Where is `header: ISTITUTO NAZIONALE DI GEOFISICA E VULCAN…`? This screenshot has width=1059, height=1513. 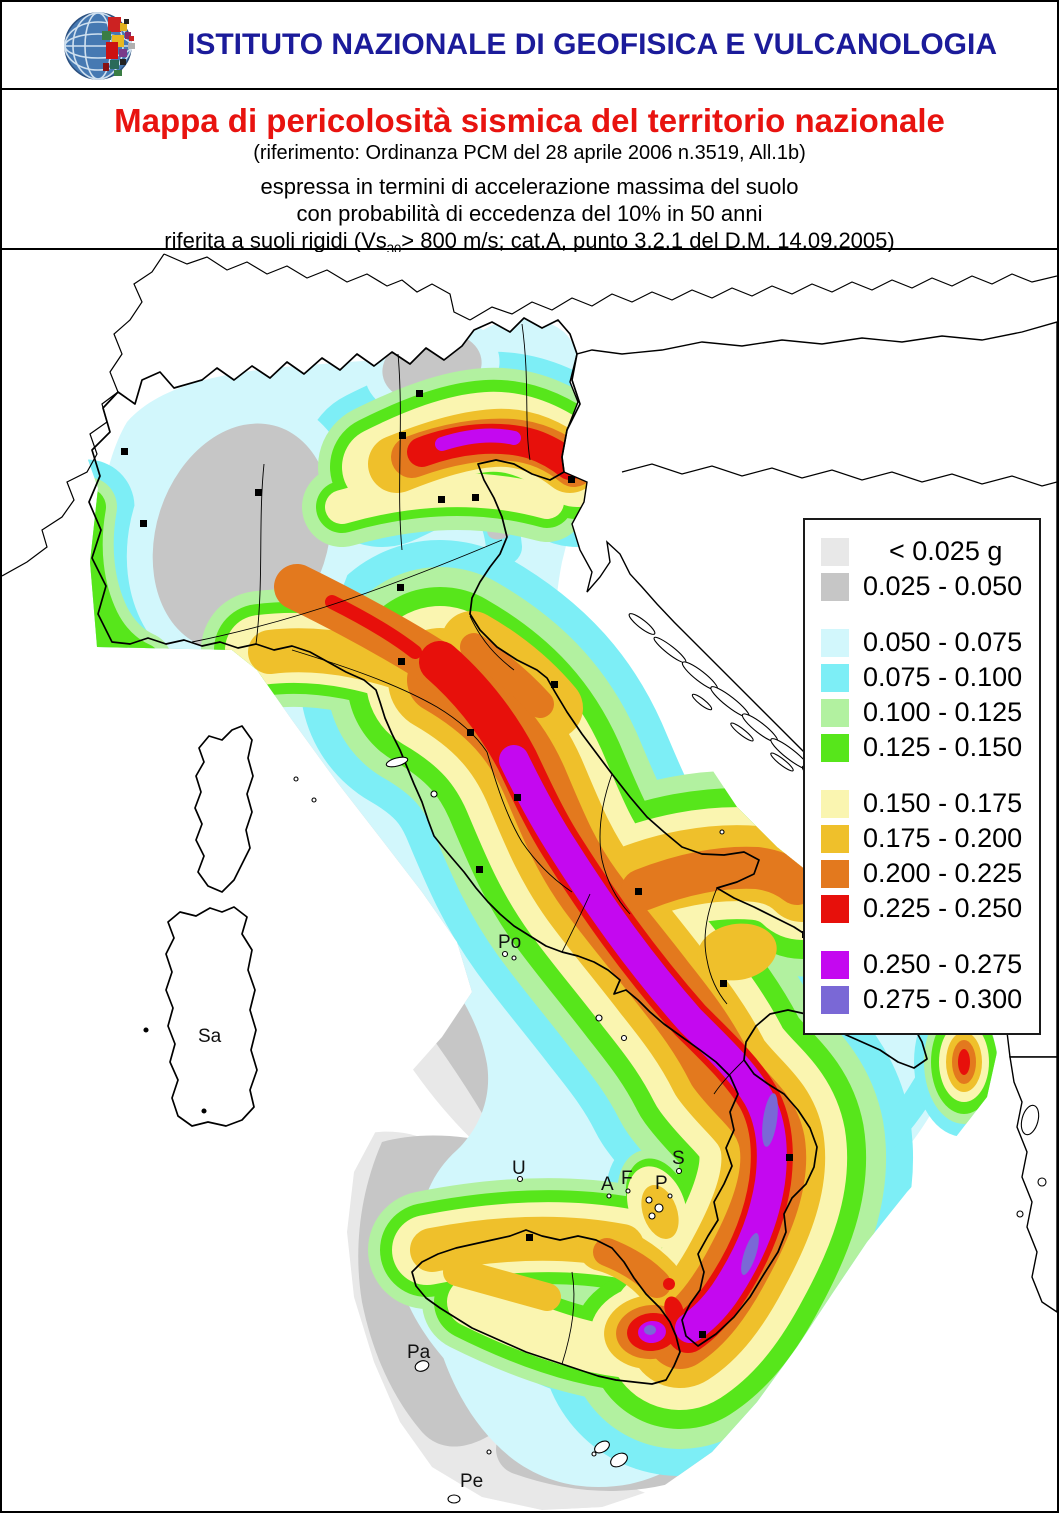
header: ISTITUTO NAZIONALE DI GEOFISICA E VULCAN… is located at coordinates (529, 46).